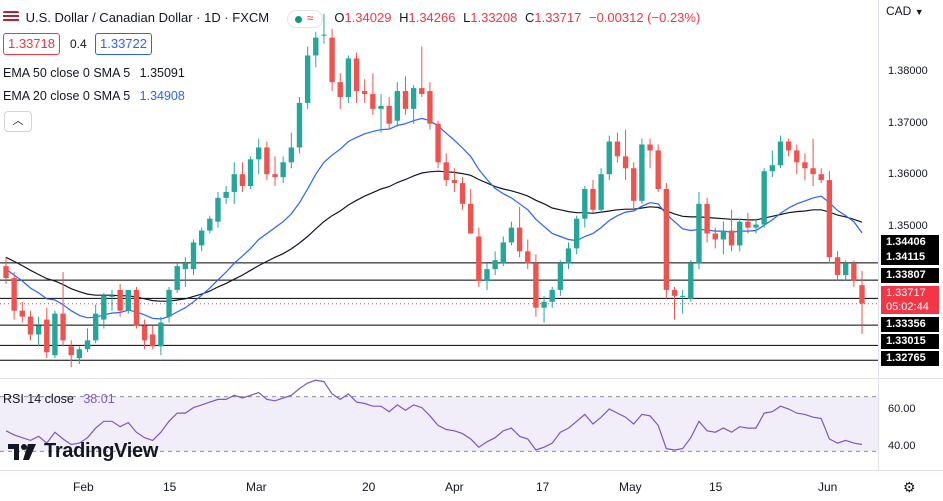  Describe the element at coordinates (910, 358) in the screenshot. I see `level-label: 1.32765` at that location.